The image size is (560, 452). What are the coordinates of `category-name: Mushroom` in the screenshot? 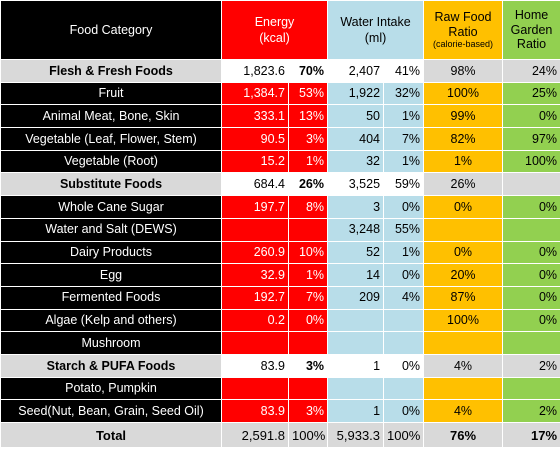 It's located at (111, 343).